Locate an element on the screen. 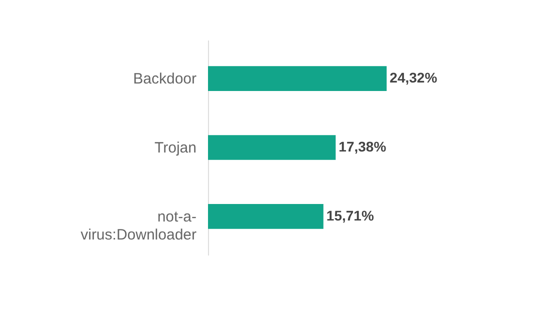  data-label: 17,38% is located at coordinates (362, 146).